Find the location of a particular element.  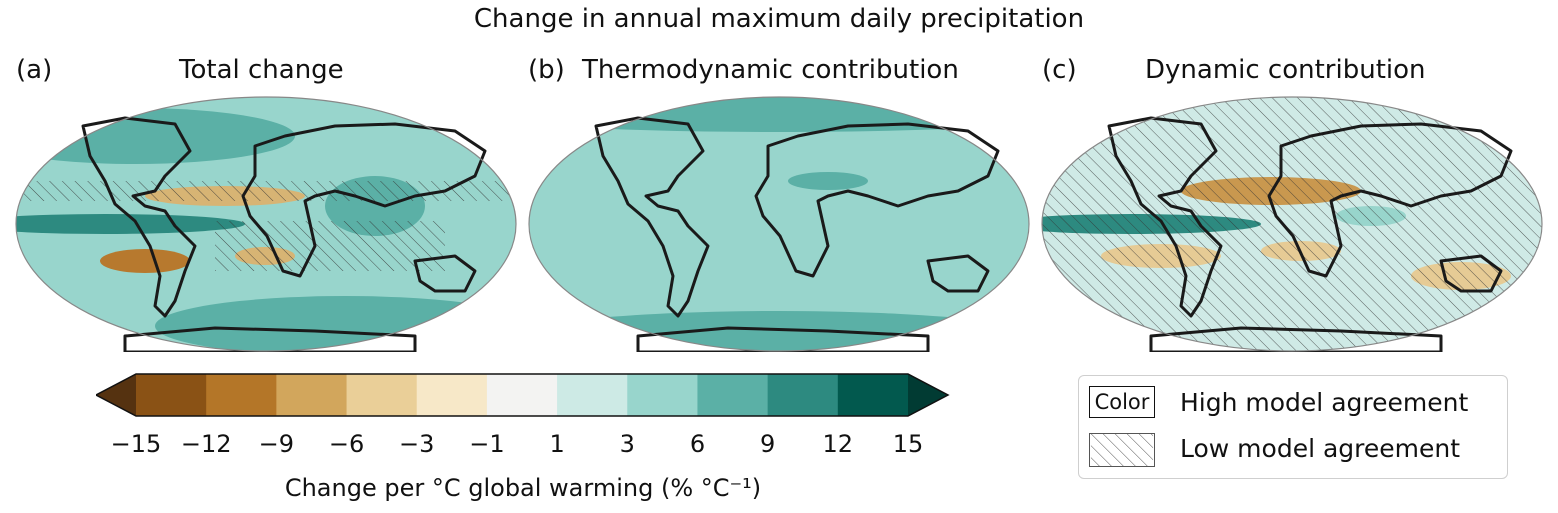

colorbar-tick-label: −1 is located at coordinates (487, 444).